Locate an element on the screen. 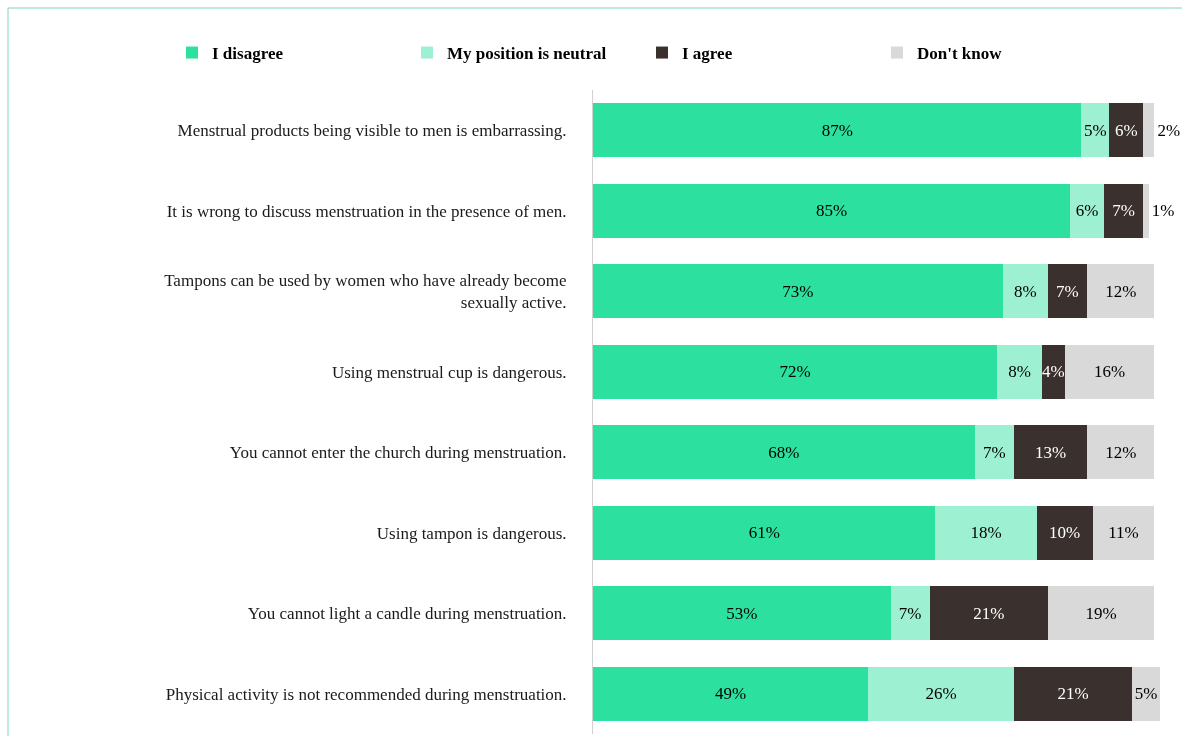 The height and width of the screenshot is (736, 1182). data-label: 1% is located at coordinates (1163, 211).